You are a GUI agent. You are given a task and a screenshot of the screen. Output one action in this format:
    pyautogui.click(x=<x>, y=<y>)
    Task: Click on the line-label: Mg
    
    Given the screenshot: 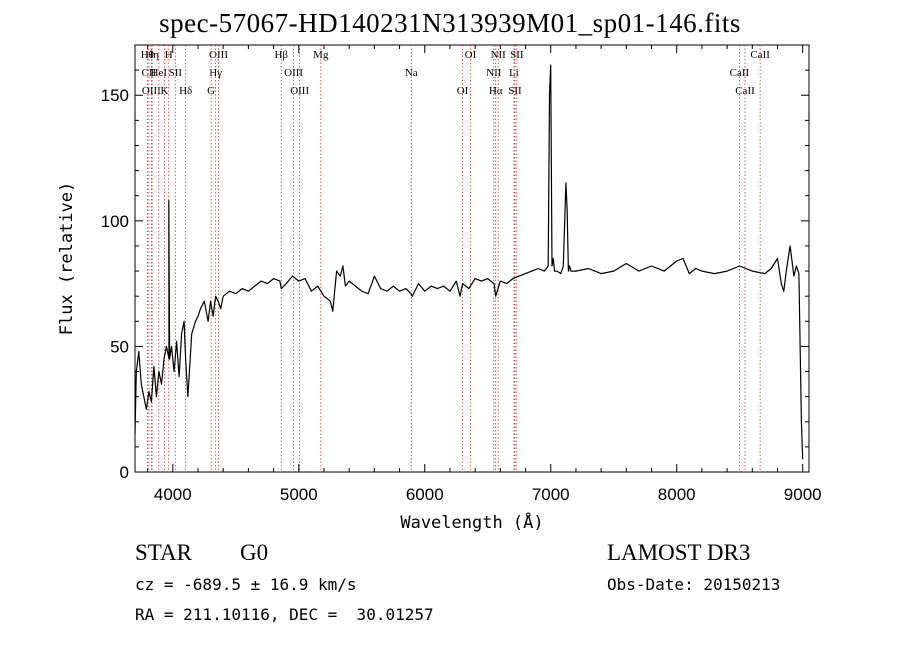 What is the action you would take?
    pyautogui.click(x=321, y=55)
    